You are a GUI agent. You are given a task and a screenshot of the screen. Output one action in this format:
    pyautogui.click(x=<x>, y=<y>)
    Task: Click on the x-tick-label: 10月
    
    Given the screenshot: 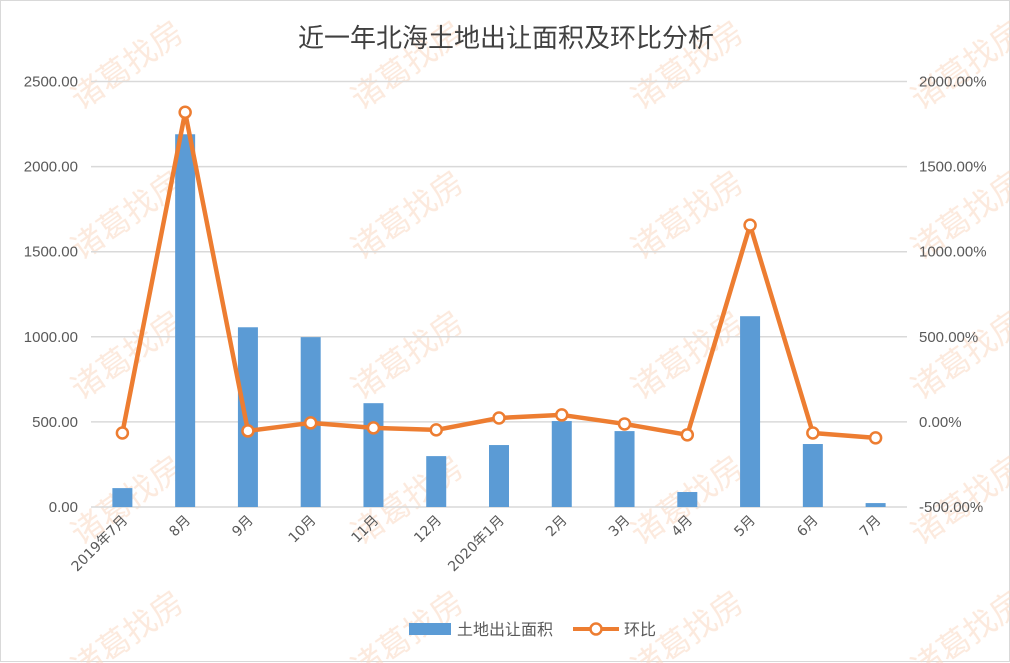 What is the action you would take?
    pyautogui.click(x=303, y=530)
    